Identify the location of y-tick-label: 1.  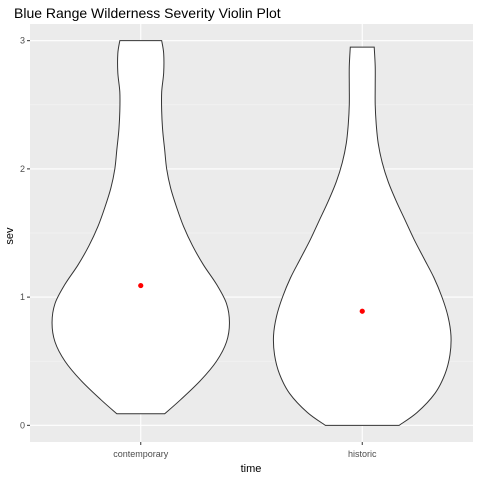
(22, 297).